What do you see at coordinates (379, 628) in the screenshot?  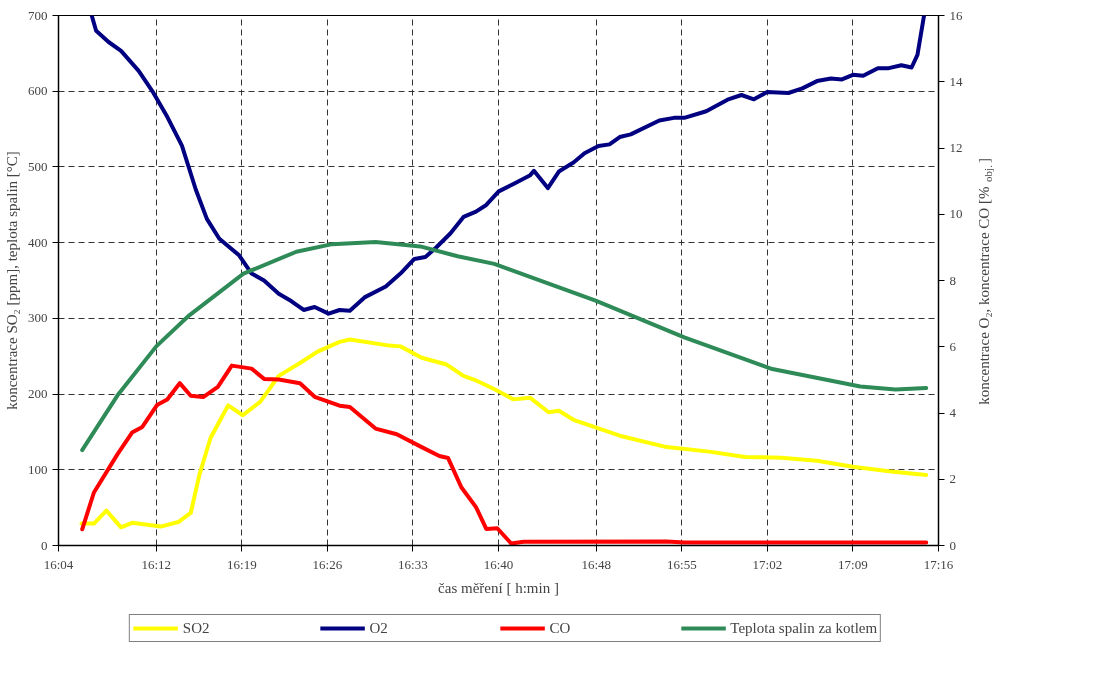 I see `legend-label: O2` at bounding box center [379, 628].